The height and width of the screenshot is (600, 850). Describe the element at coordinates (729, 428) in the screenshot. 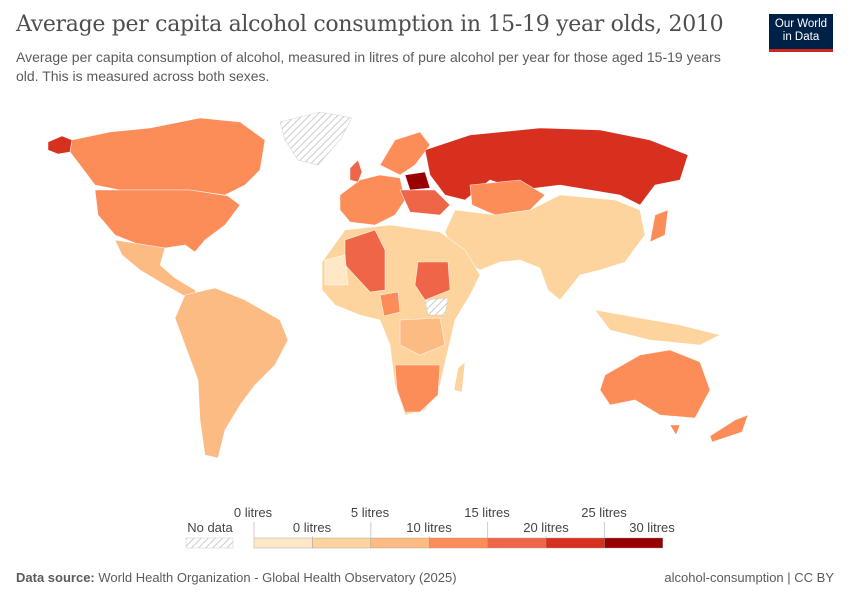

I see `country-new-zealand` at that location.